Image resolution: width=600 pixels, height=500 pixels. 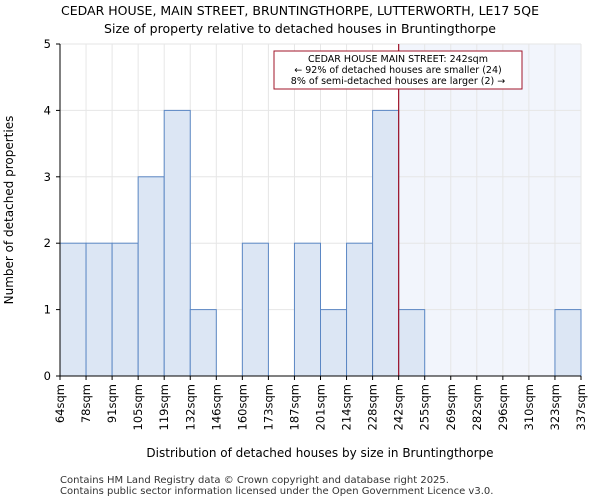 I want to click on x-tick-label: 242sqm, so click(x=399, y=407).